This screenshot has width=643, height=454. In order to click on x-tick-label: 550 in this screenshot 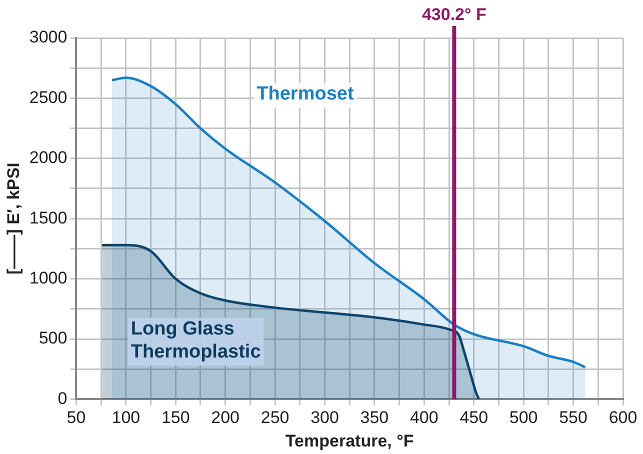, I will do `click(573, 418)`.